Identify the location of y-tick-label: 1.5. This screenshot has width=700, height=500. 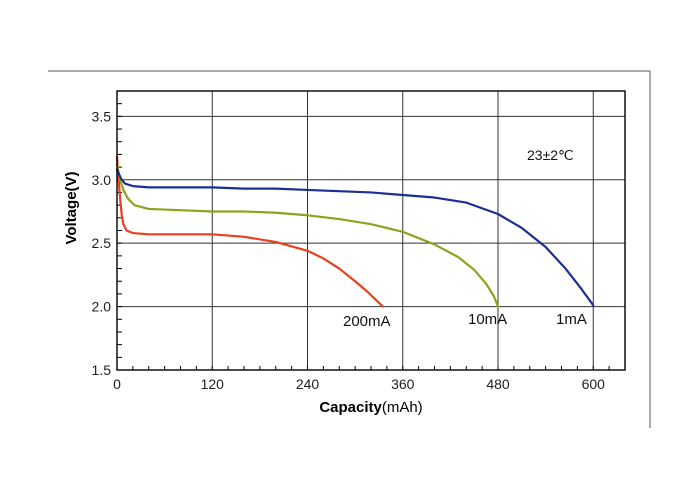
(102, 370).